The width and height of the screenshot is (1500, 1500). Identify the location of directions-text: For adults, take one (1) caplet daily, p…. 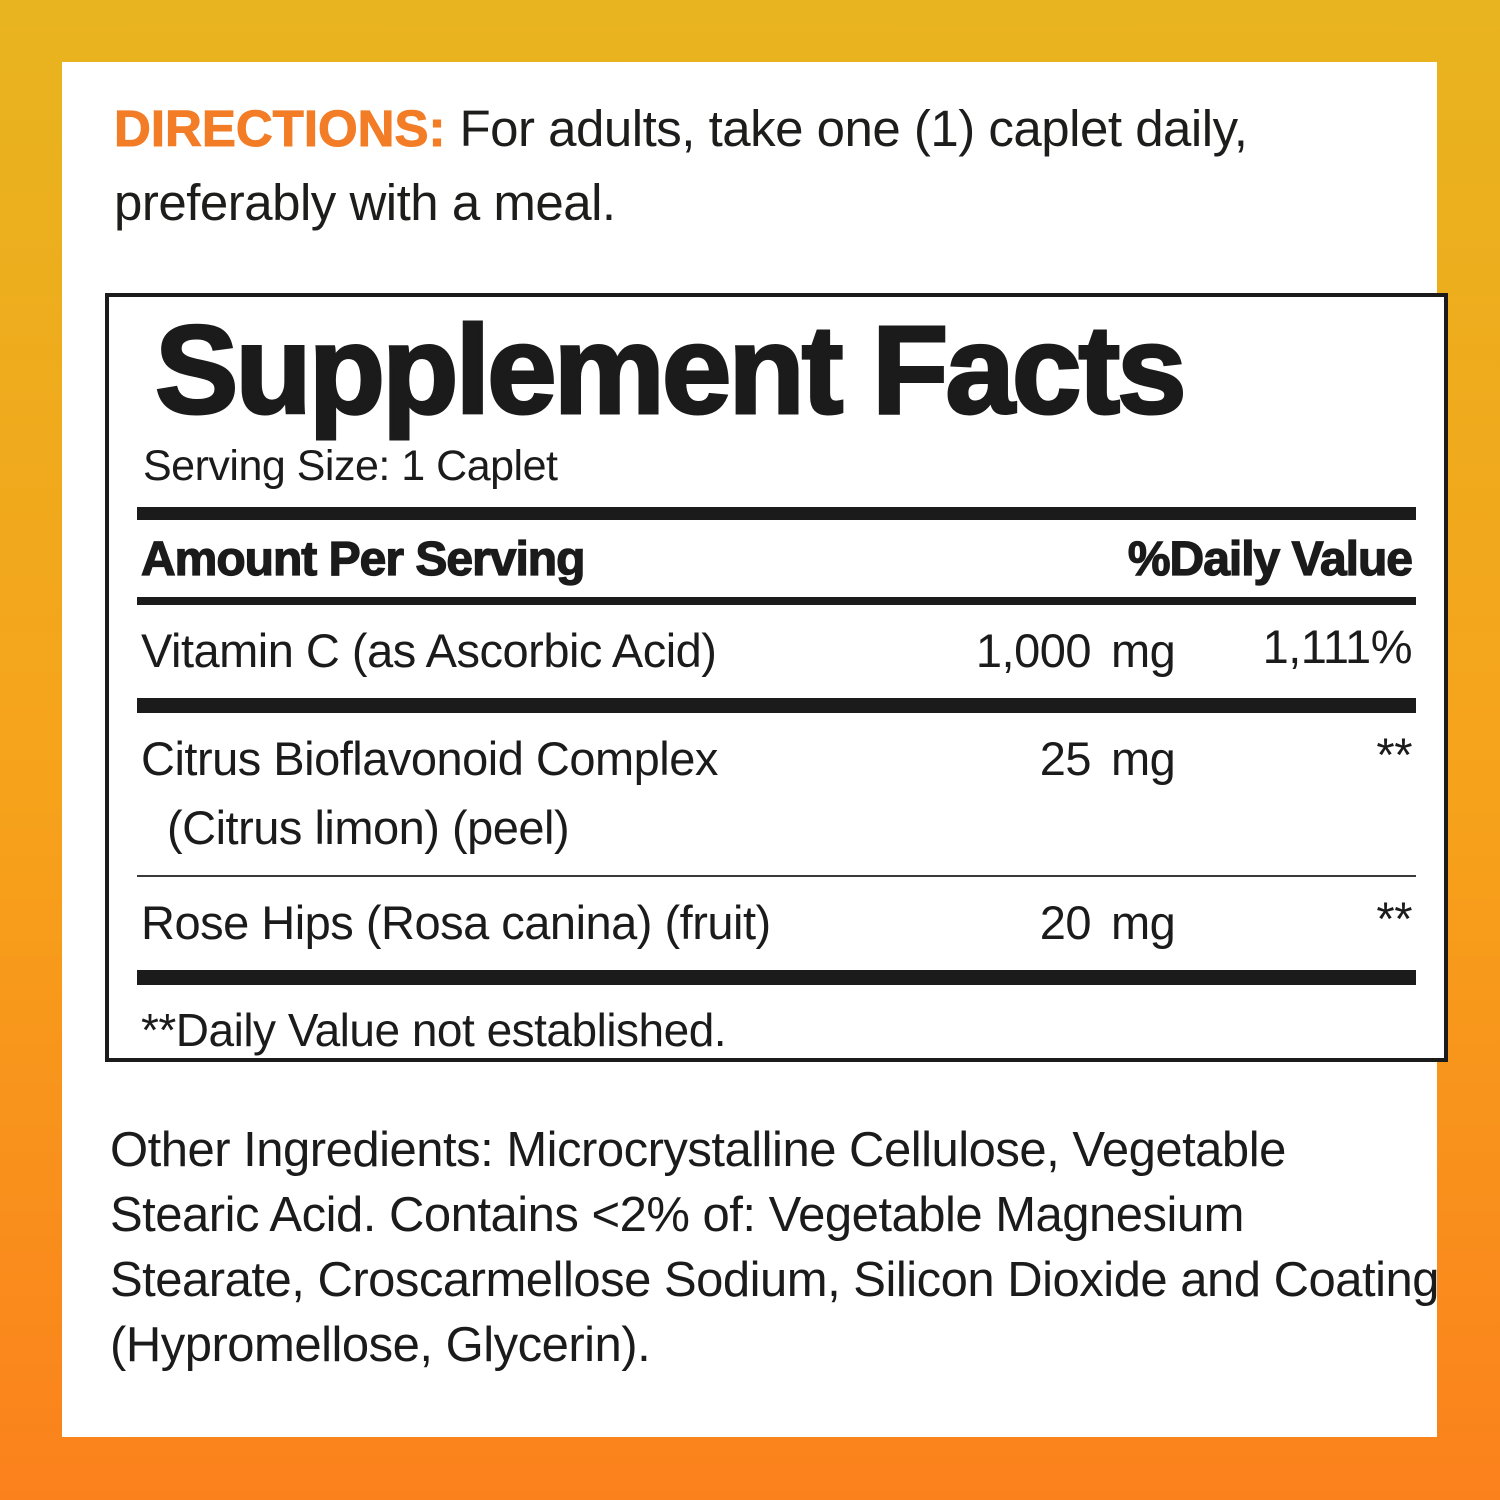
(681, 165).